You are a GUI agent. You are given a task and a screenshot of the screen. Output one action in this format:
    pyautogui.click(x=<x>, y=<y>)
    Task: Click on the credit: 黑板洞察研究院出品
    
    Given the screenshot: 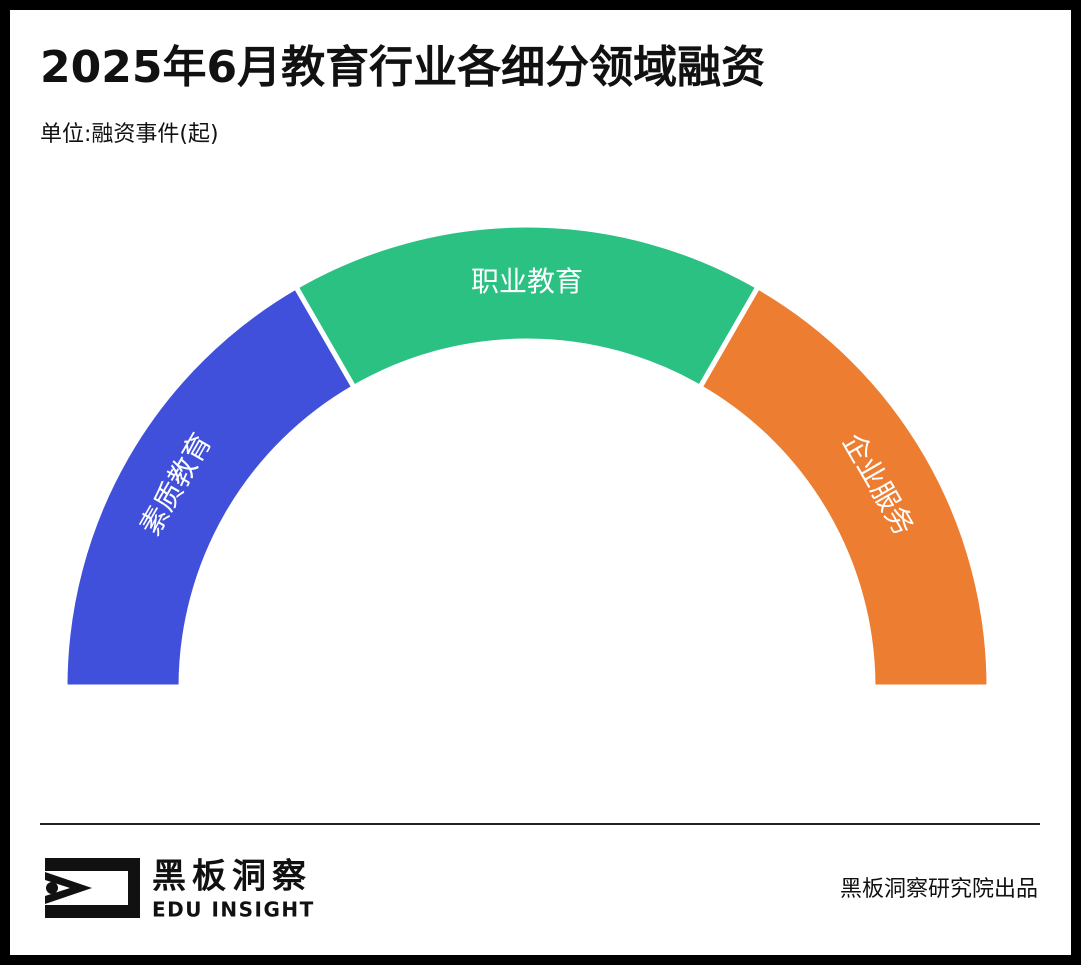 What is the action you would take?
    pyautogui.click(x=939, y=889)
    